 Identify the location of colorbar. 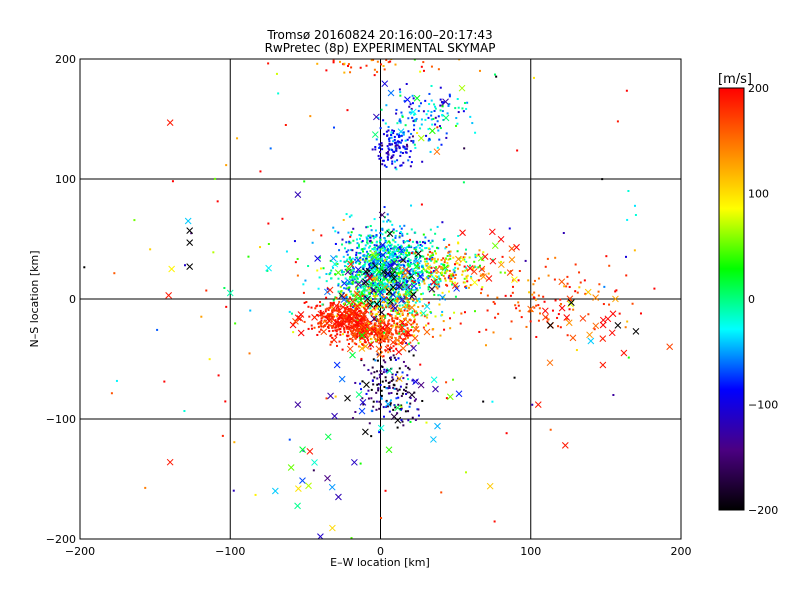
(731, 299).